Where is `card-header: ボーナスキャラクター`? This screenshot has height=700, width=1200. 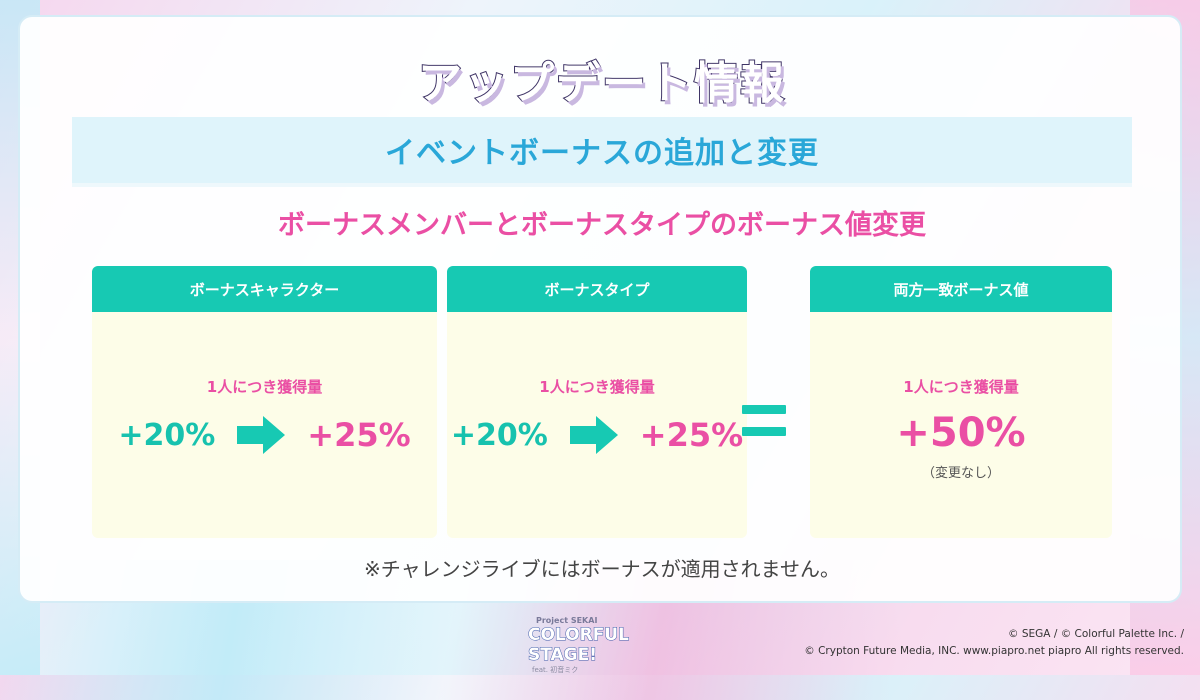 card-header: ボーナスキャラクター is located at coordinates (264, 289).